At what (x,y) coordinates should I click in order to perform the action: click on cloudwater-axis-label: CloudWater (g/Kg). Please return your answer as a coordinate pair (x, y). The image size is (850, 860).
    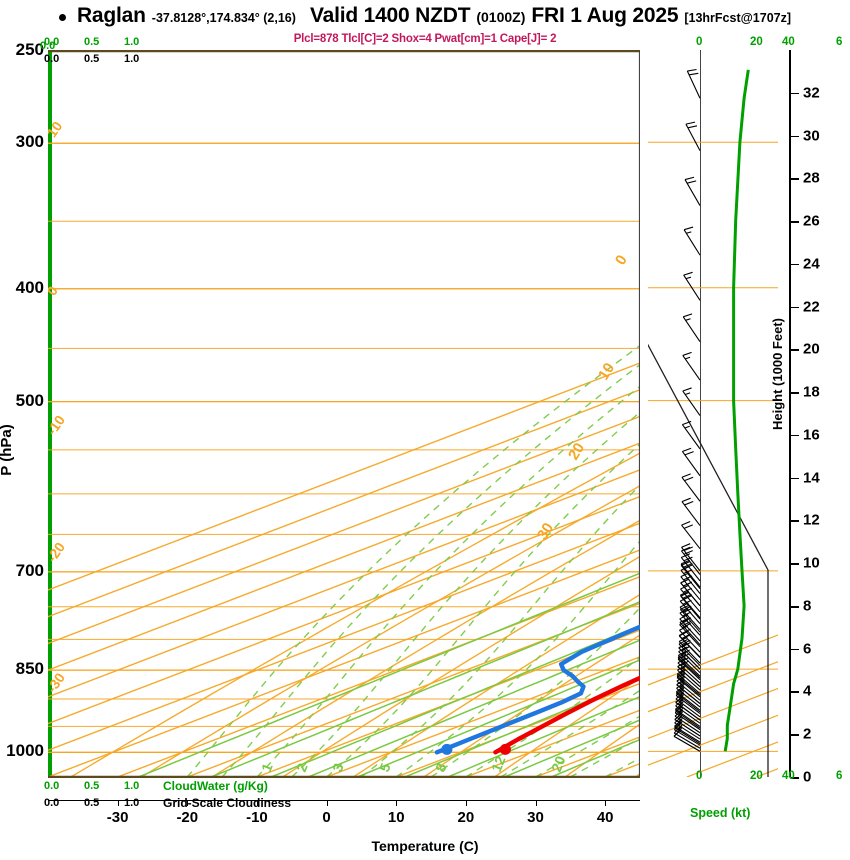
    Looking at the image, I should click on (215, 786).